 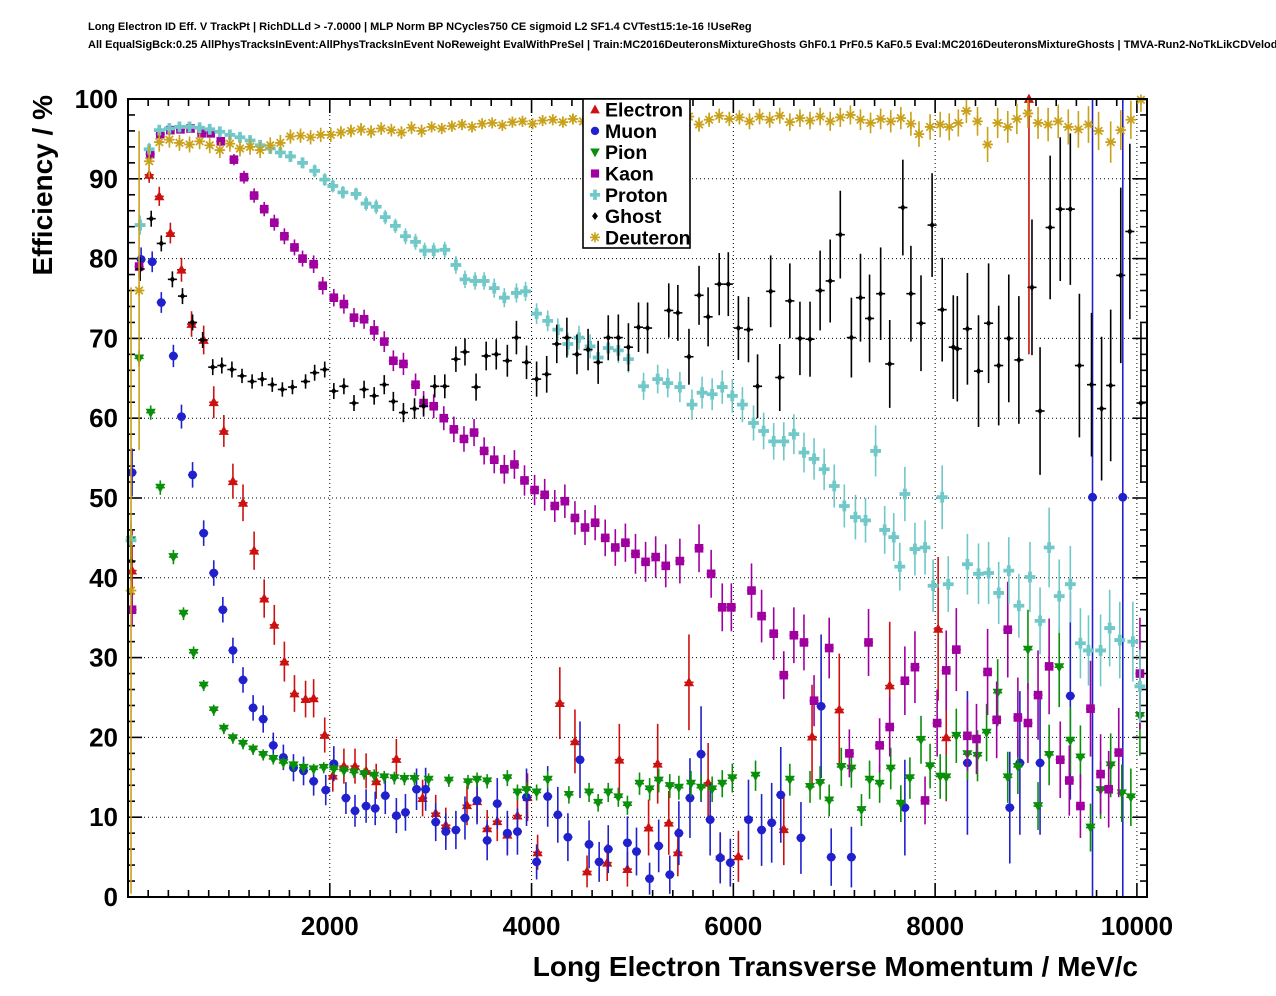 I want to click on legend-label: Kaon, so click(x=629, y=175).